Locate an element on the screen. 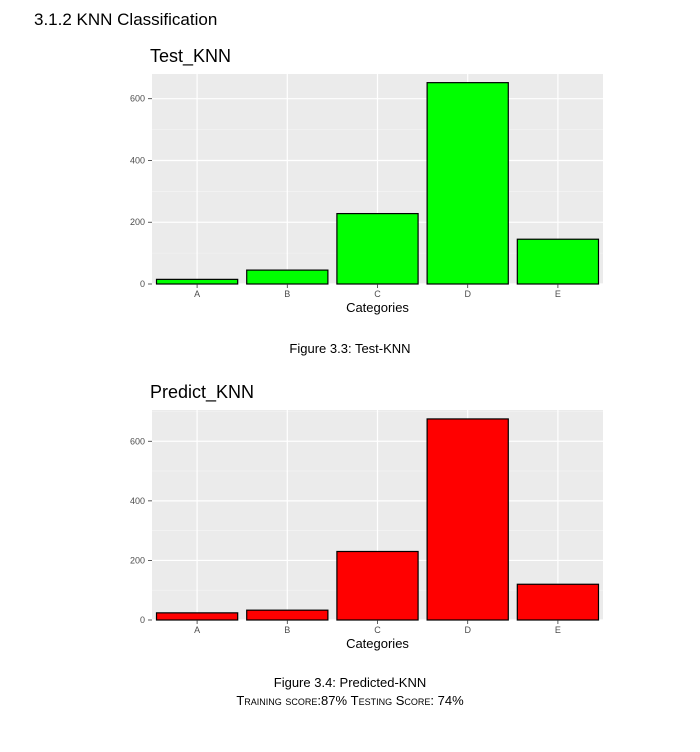  test-knn-ytick-label: 0 is located at coordinates (142, 284).